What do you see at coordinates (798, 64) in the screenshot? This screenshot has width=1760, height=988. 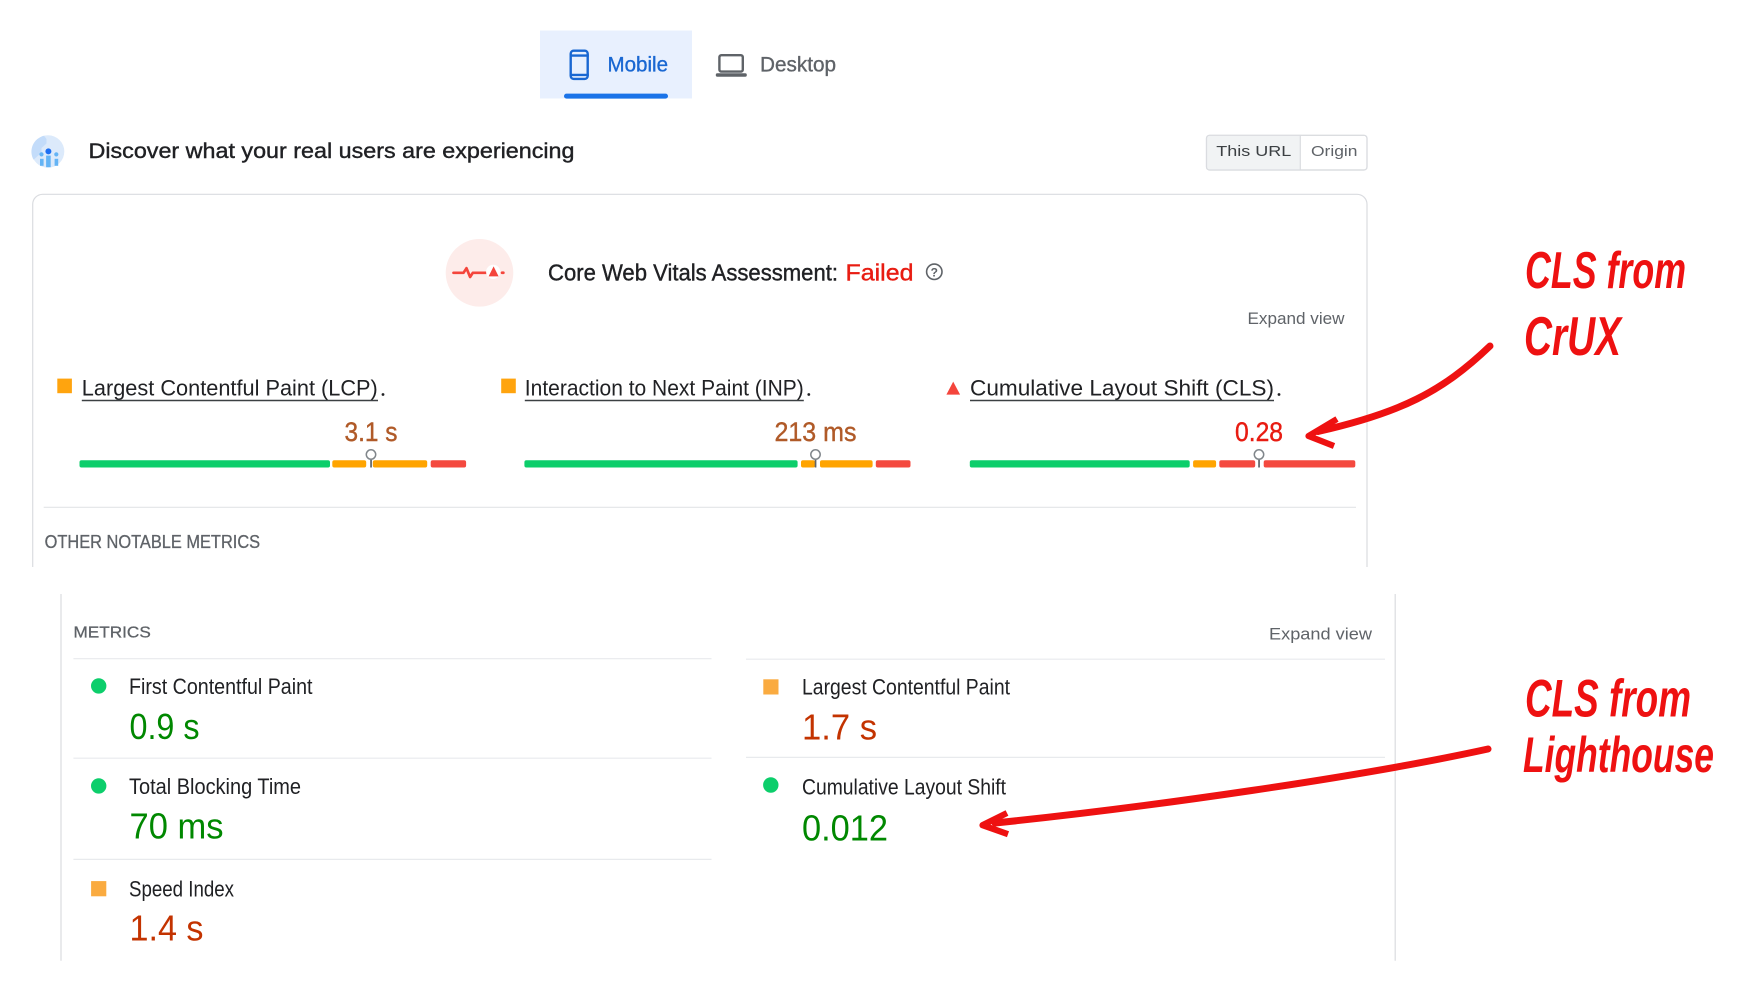 I see `svg-text: Desktop` at bounding box center [798, 64].